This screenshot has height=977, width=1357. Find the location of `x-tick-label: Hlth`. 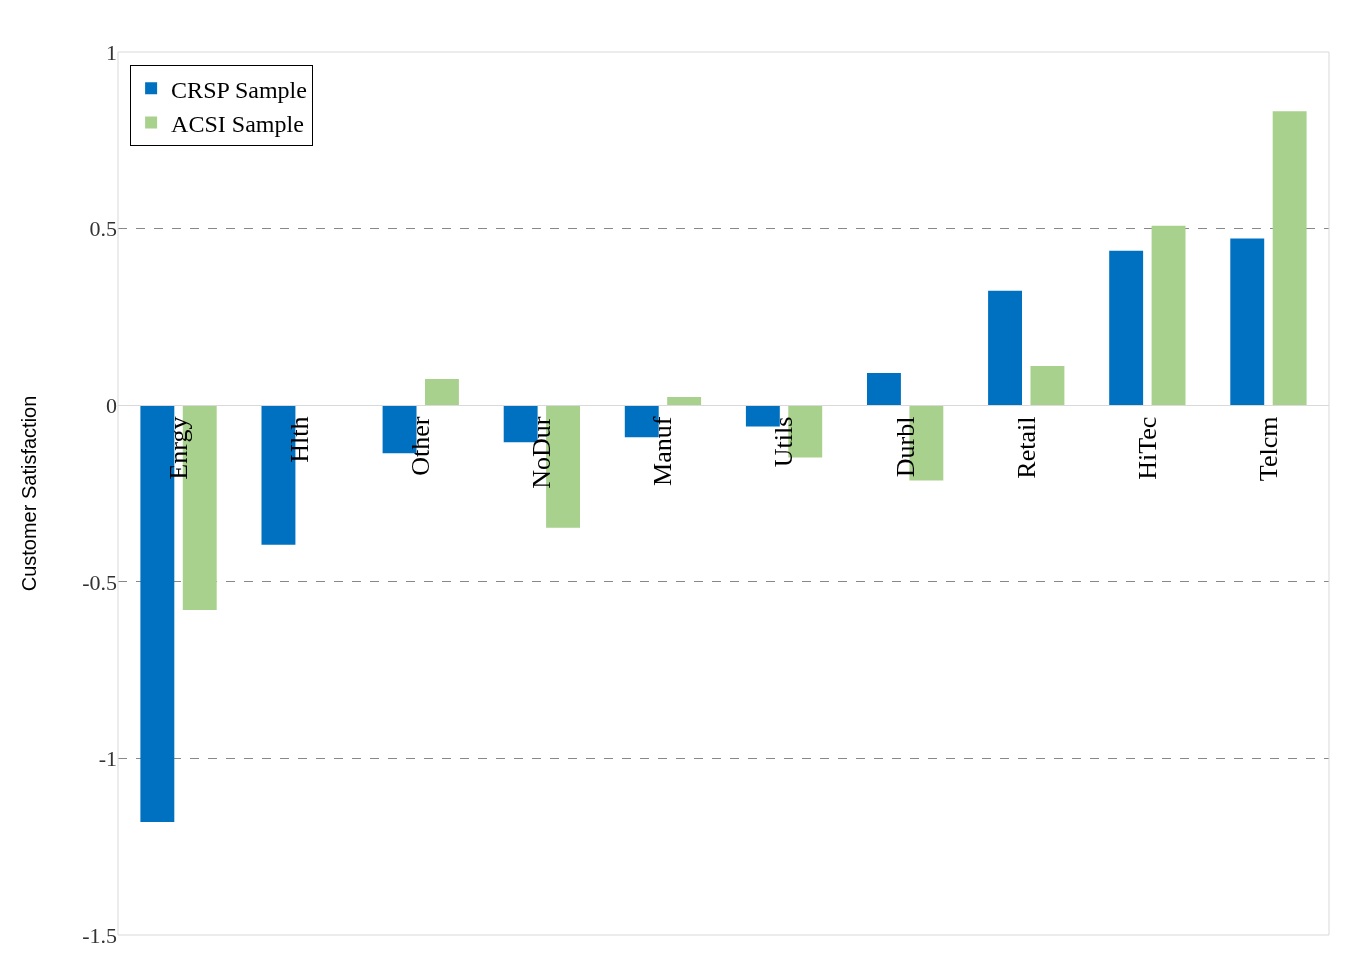

x-tick-label: Hlth is located at coordinates (300, 439).